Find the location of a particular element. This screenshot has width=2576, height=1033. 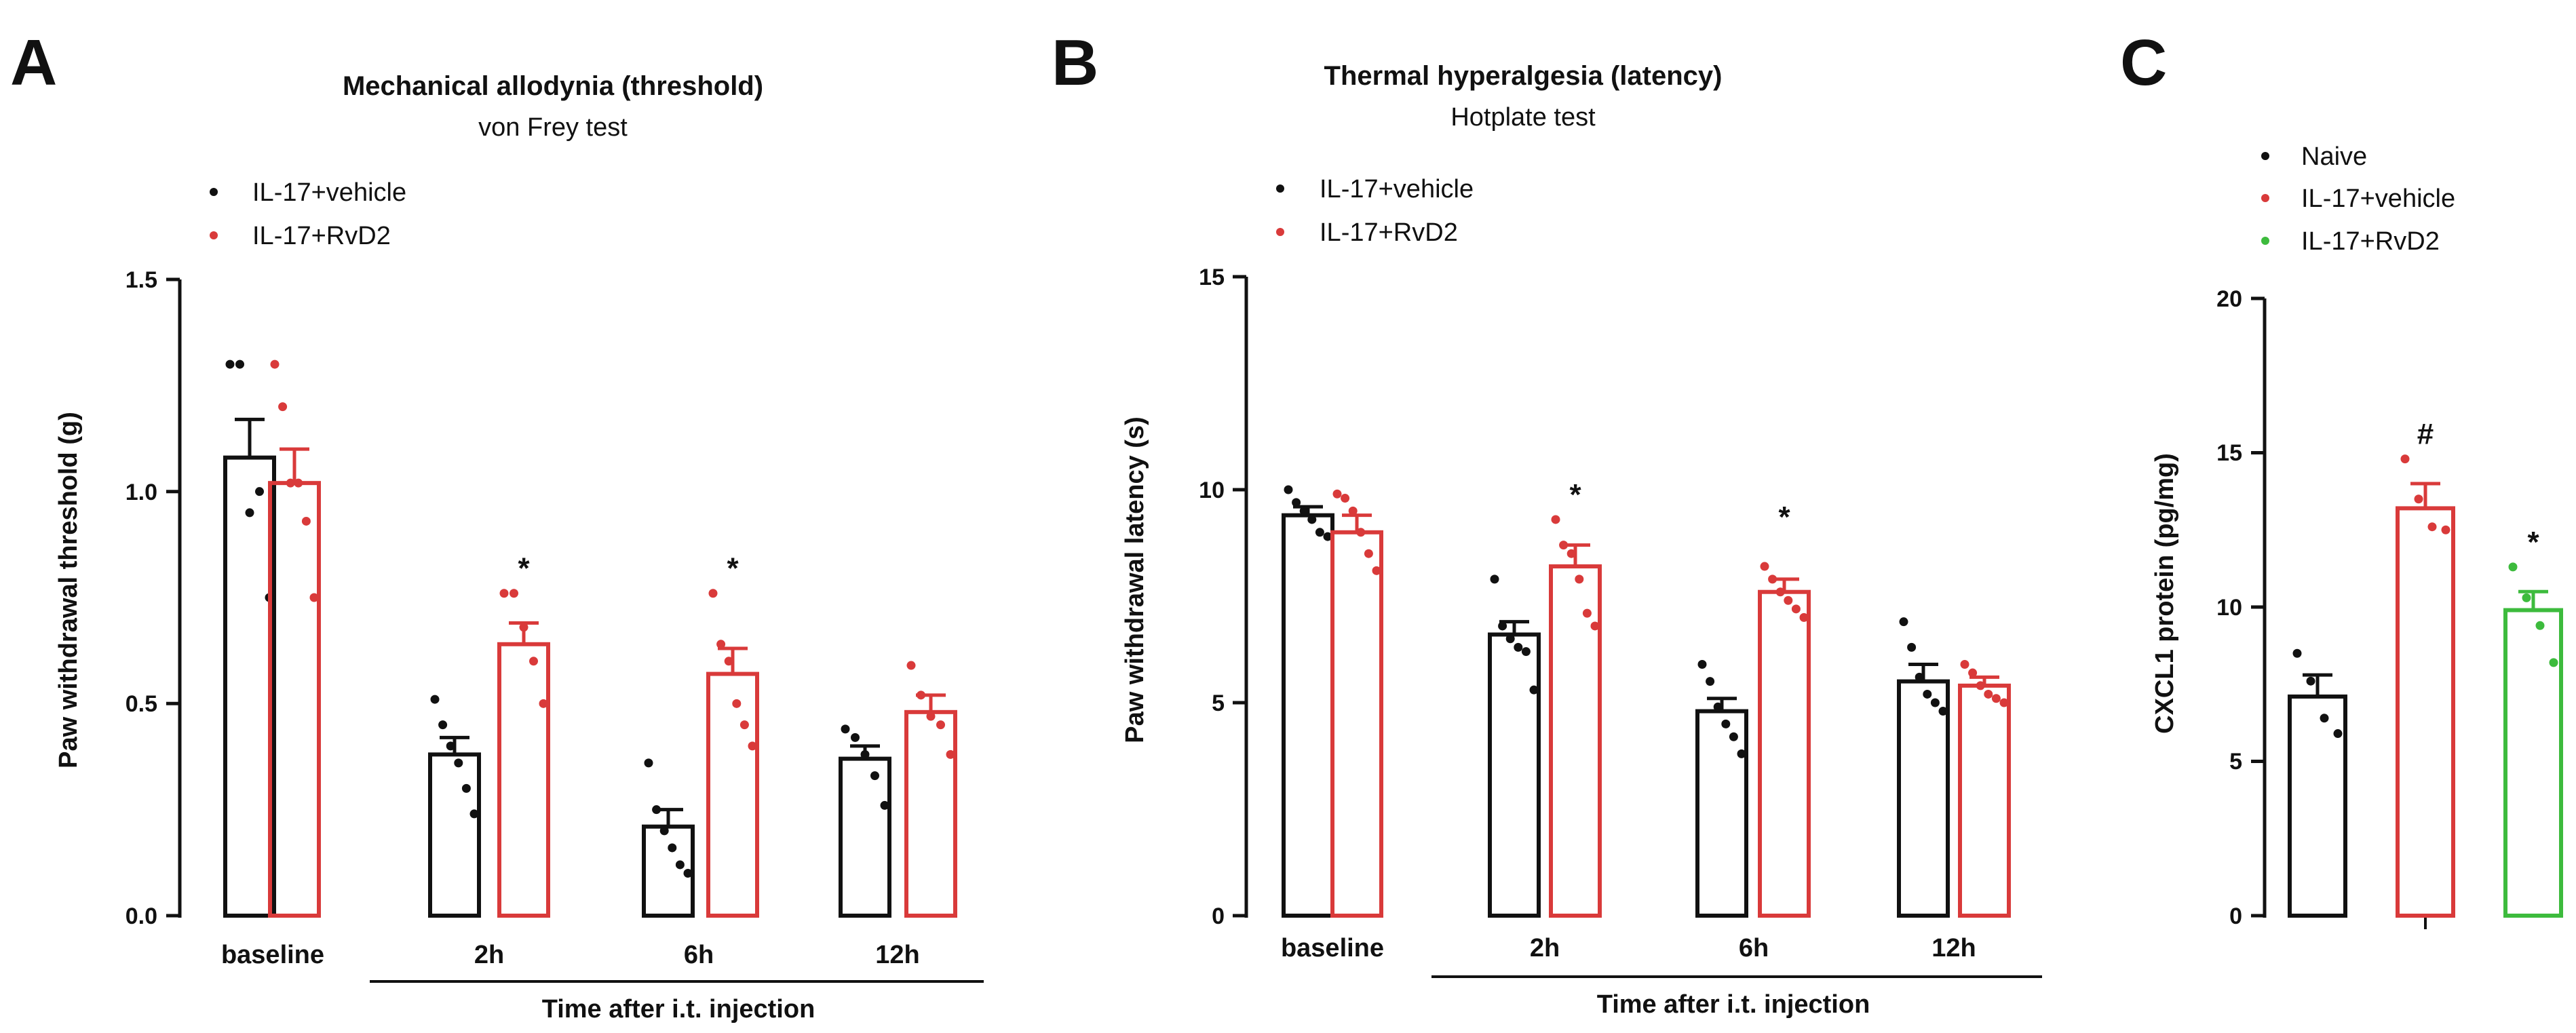

panel-a-category-label: baseline is located at coordinates (272, 955).